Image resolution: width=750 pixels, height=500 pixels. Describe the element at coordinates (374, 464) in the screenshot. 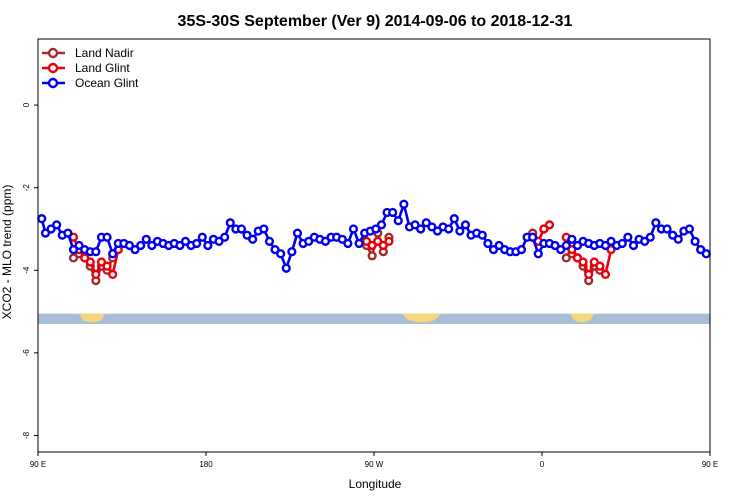

I see `x-tick-label: 90 W` at that location.